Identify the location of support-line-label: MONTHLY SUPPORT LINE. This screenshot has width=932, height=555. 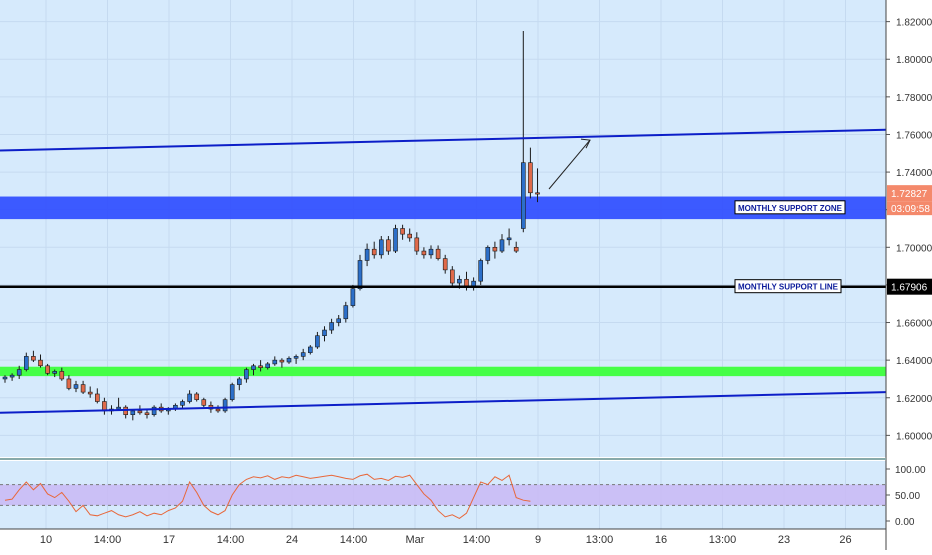
(788, 287).